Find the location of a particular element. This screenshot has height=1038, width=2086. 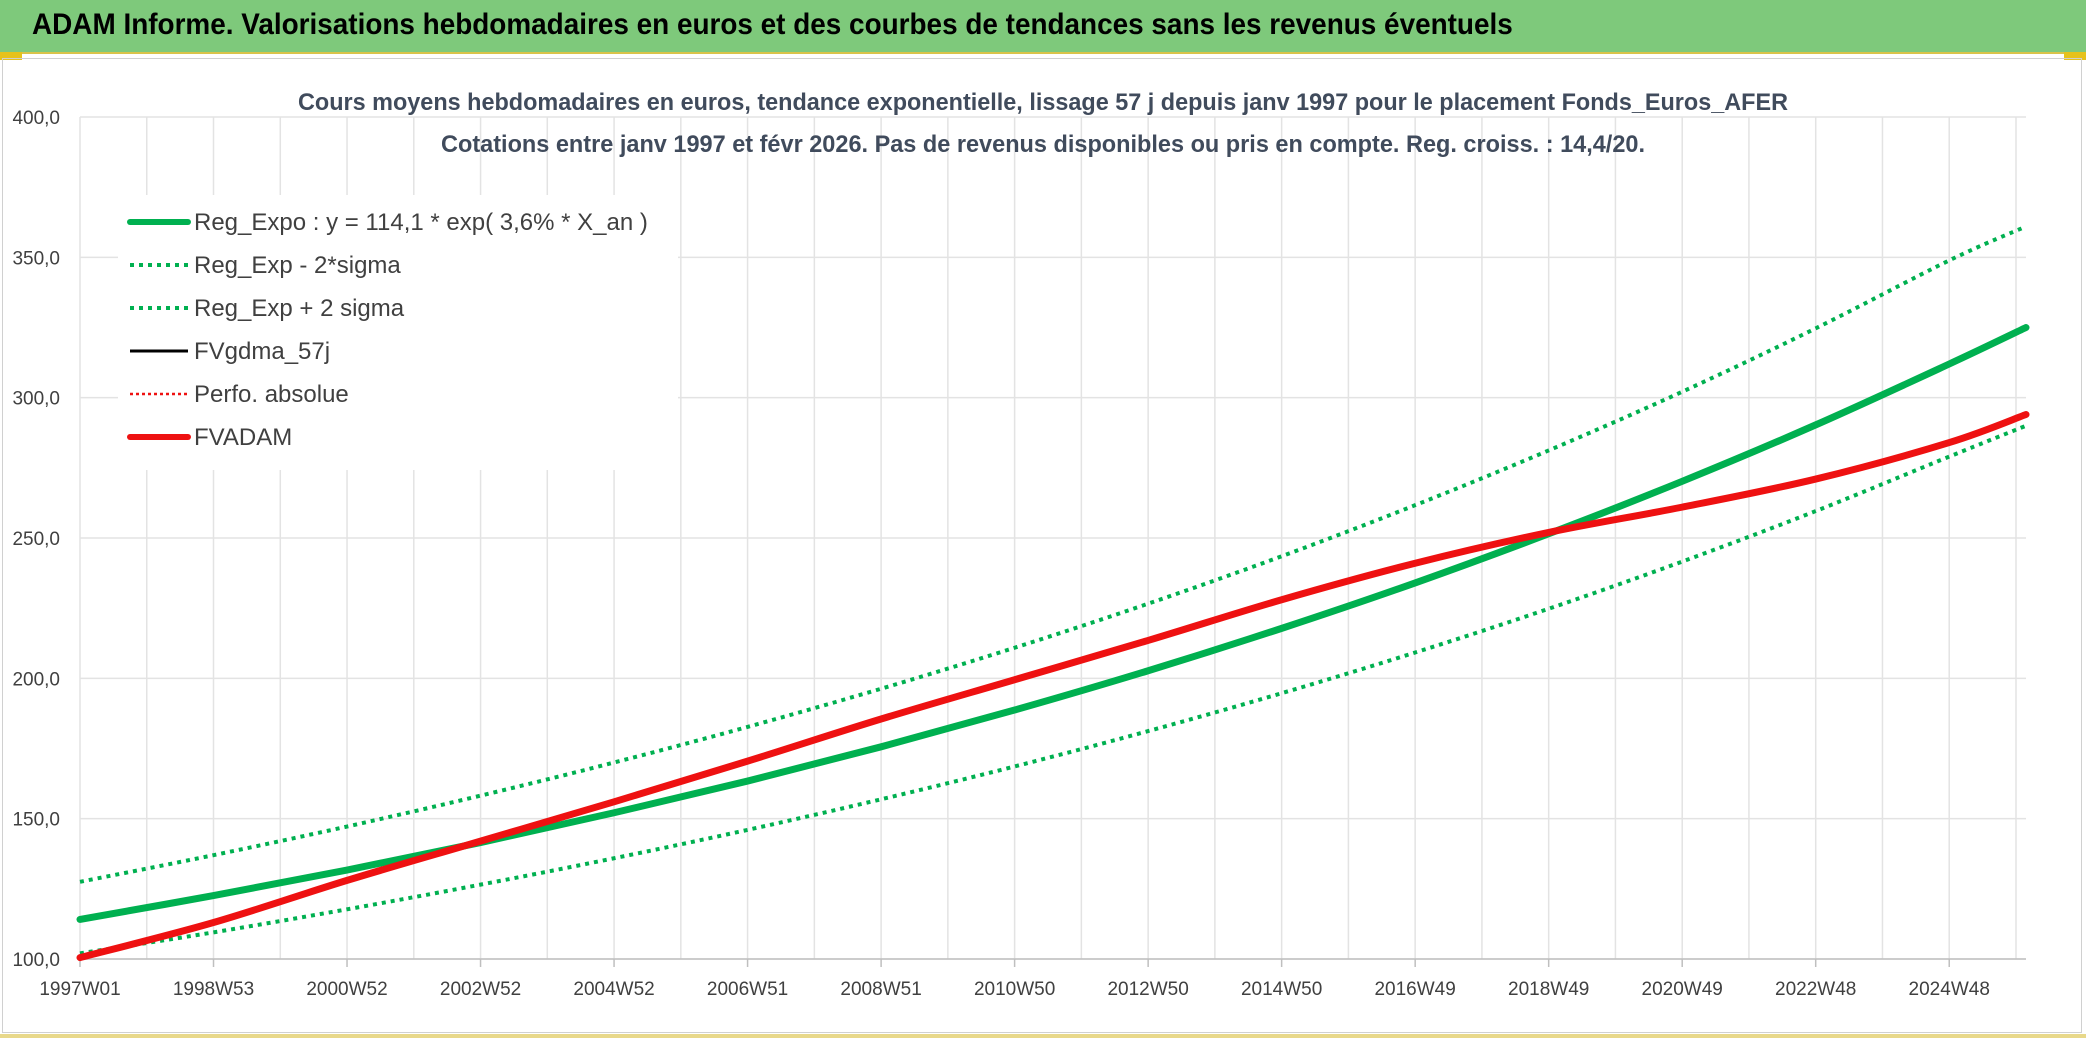

y-tick-label: 400,0 is located at coordinates (36, 118).